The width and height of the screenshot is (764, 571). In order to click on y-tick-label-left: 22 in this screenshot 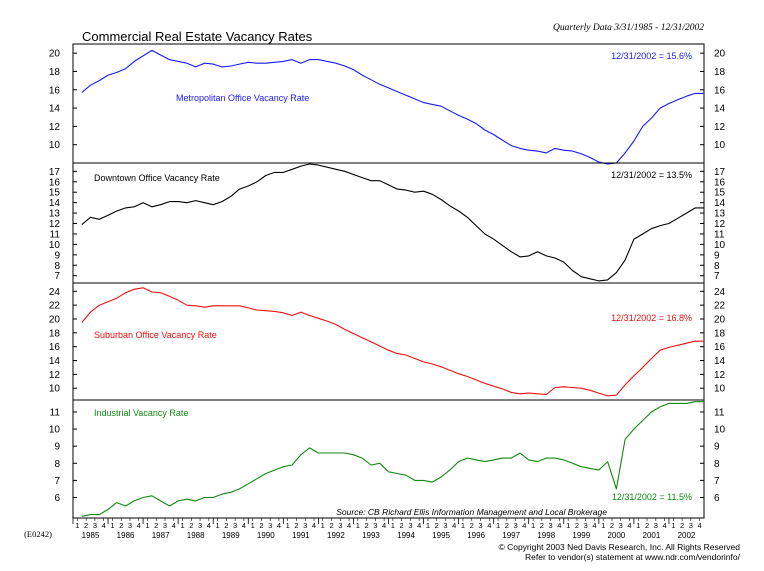, I will do `click(55, 306)`.